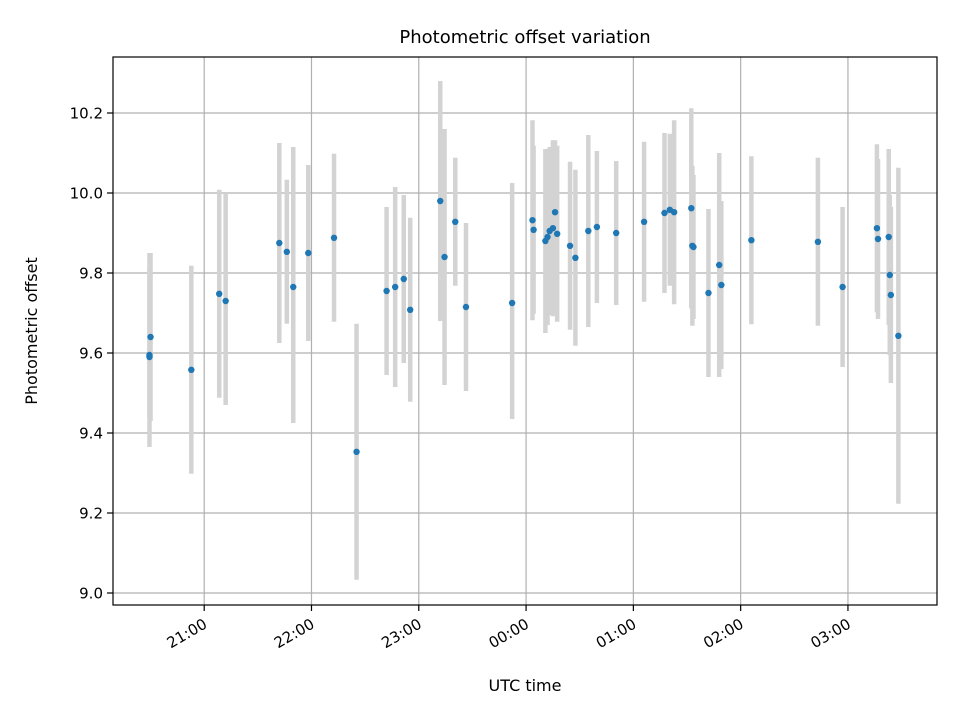 The height and width of the screenshot is (720, 960). Describe the element at coordinates (91, 514) in the screenshot. I see `y-tick-label: 9.2` at that location.